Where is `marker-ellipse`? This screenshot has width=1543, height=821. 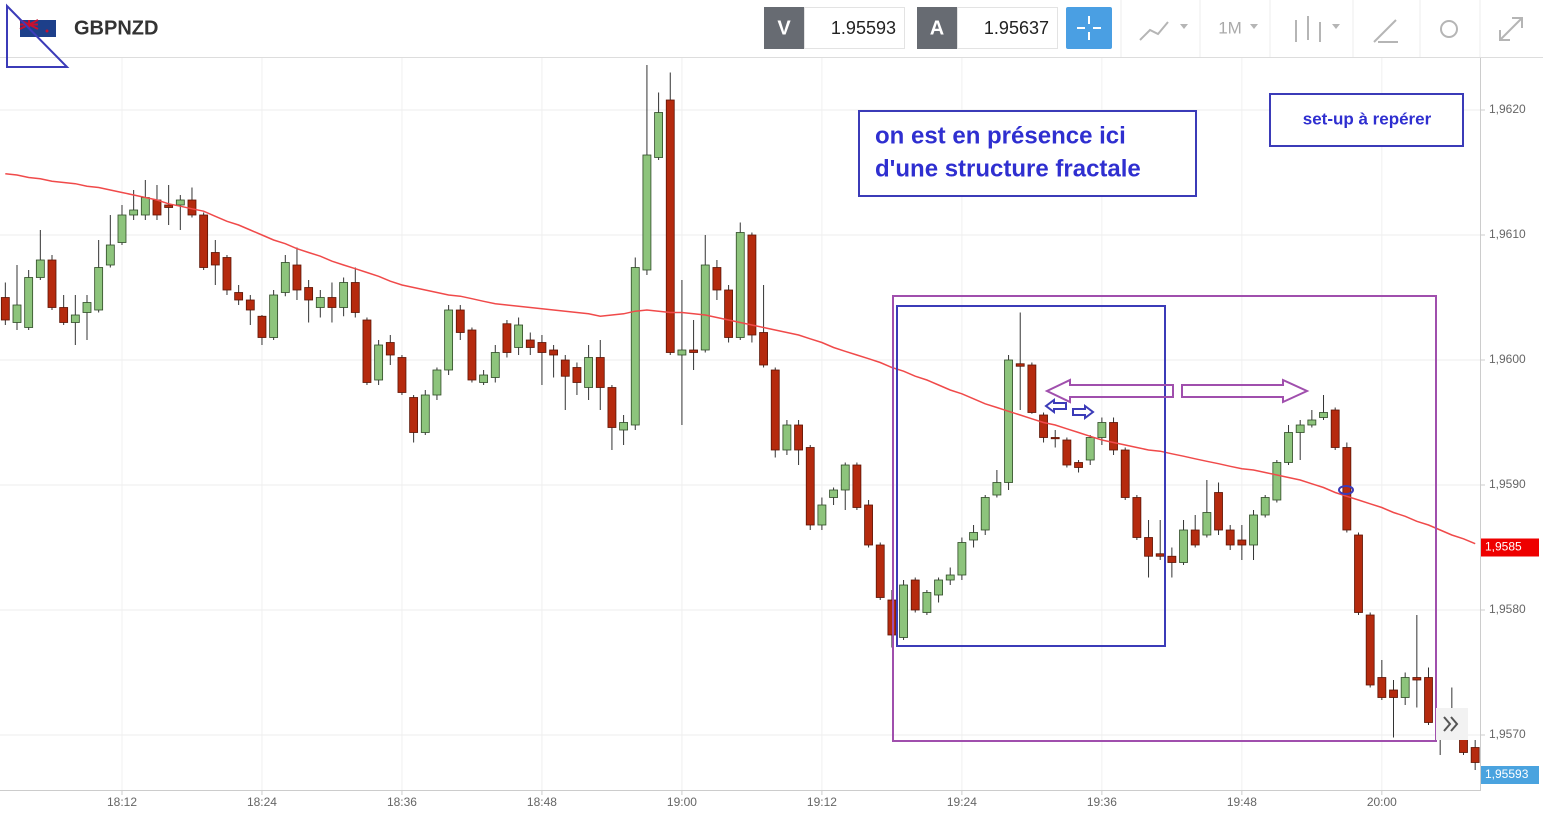 marker-ellipse is located at coordinates (1346, 490).